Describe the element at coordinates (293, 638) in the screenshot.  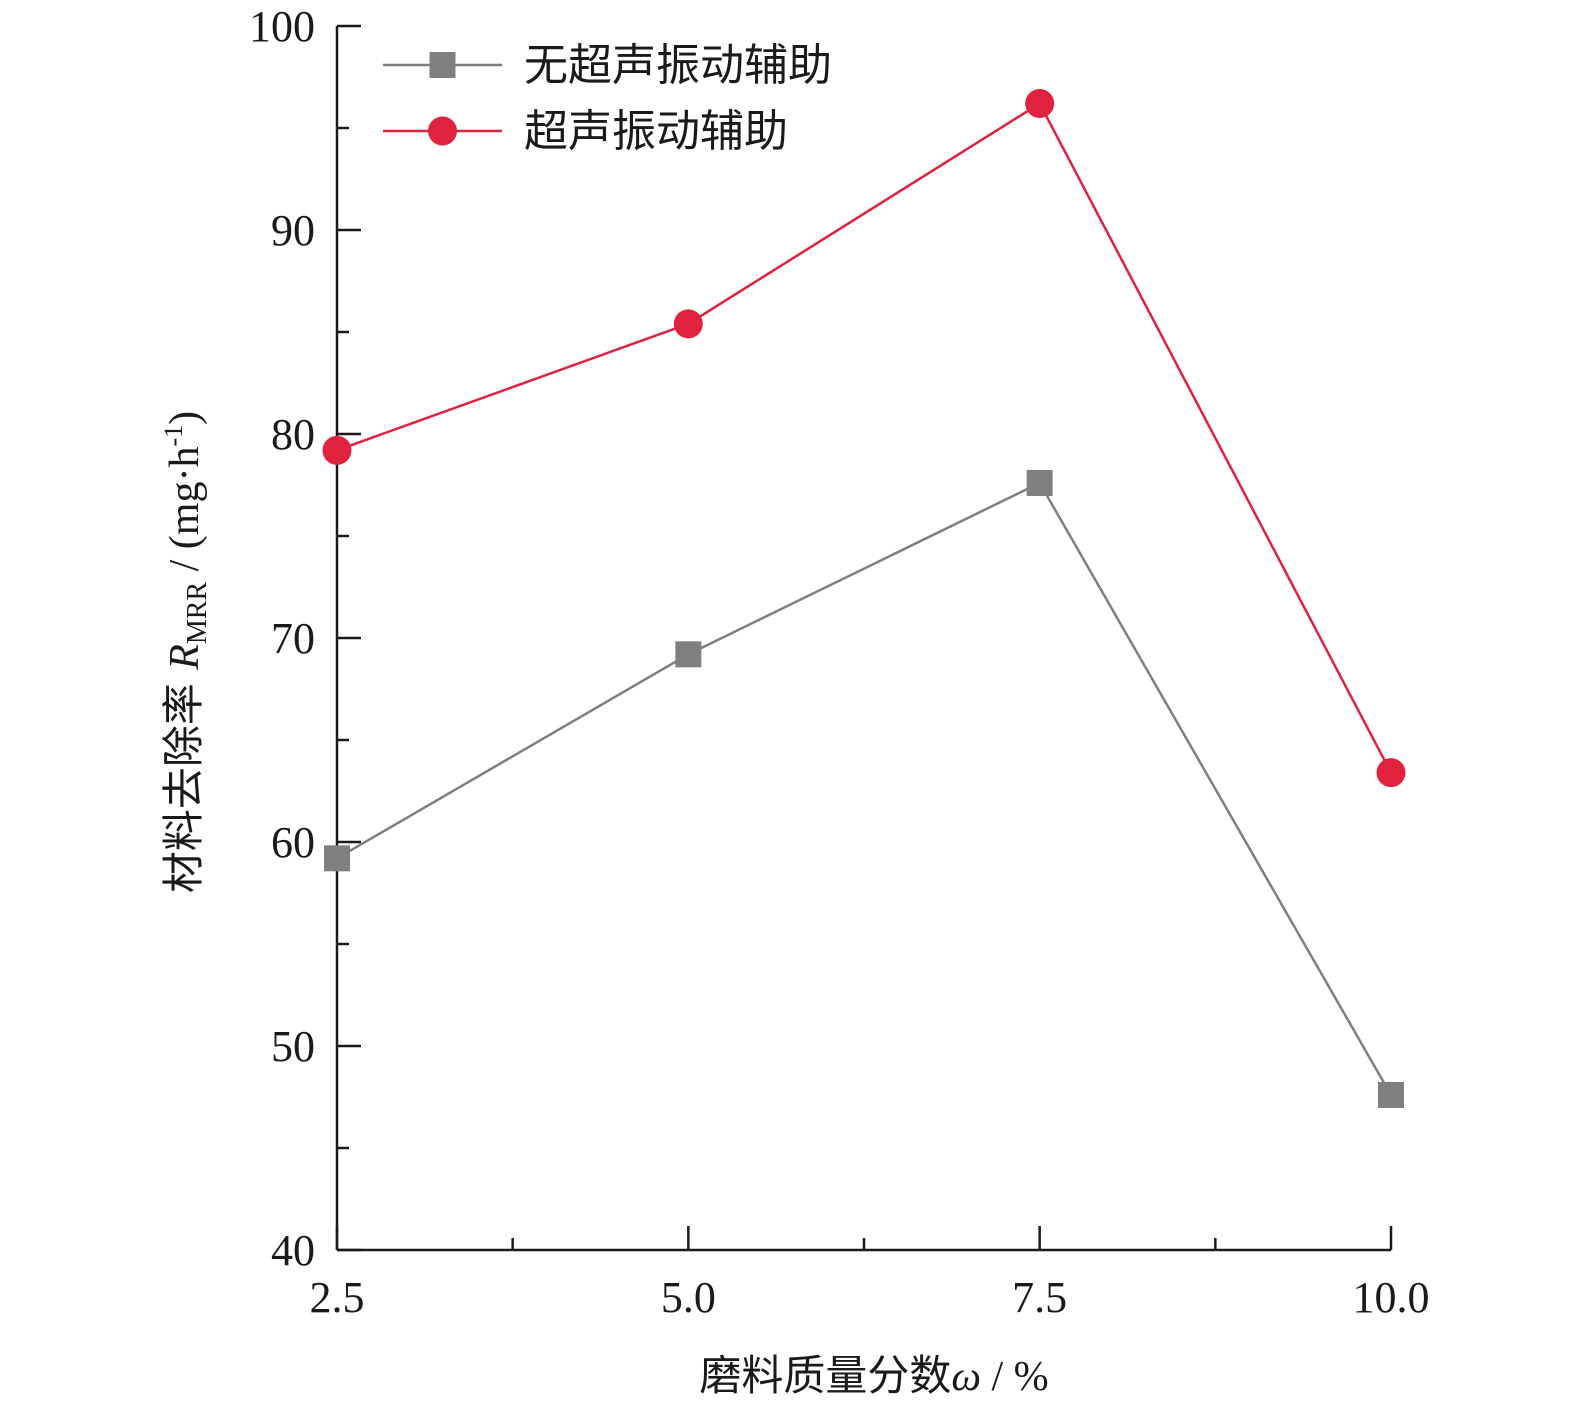
I see `y-tick-label: 70` at that location.